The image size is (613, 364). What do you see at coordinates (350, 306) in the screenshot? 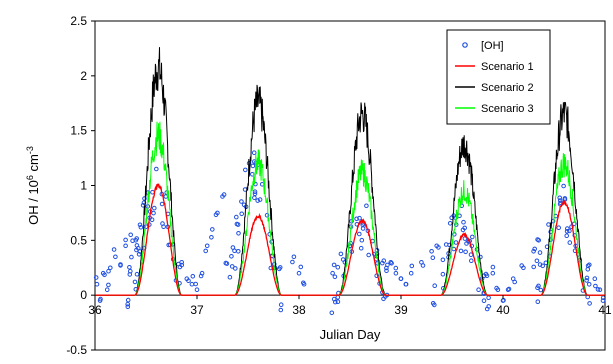
I see `x-axis: 36 37 38 39 40 41` at bounding box center [350, 306].